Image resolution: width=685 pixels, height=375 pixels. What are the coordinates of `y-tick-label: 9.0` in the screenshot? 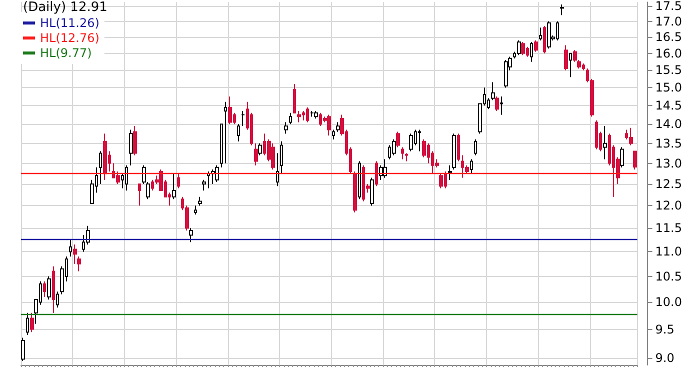 It's located at (664, 357).